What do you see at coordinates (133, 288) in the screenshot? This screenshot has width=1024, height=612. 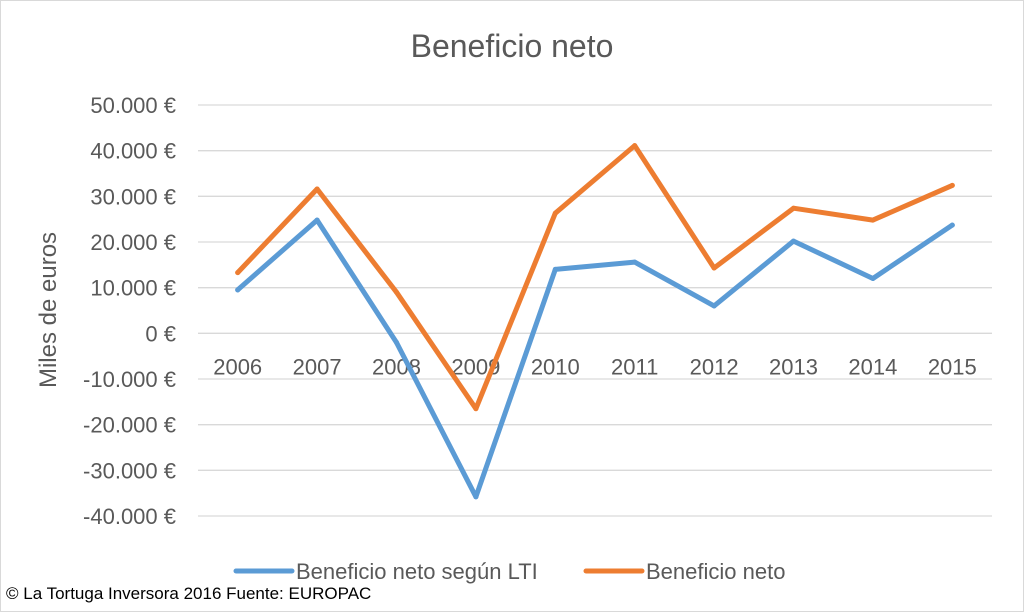 I see `y-tick-label: 10.000 €` at bounding box center [133, 288].